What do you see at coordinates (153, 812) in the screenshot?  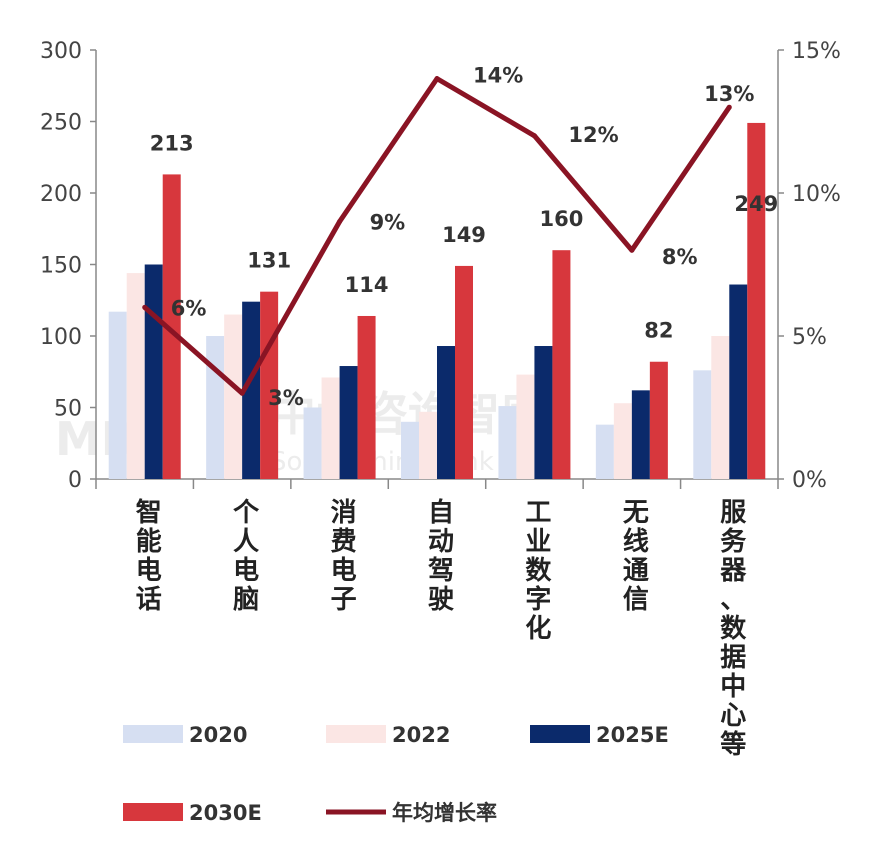 I see `legend-swatch-2030E` at bounding box center [153, 812].